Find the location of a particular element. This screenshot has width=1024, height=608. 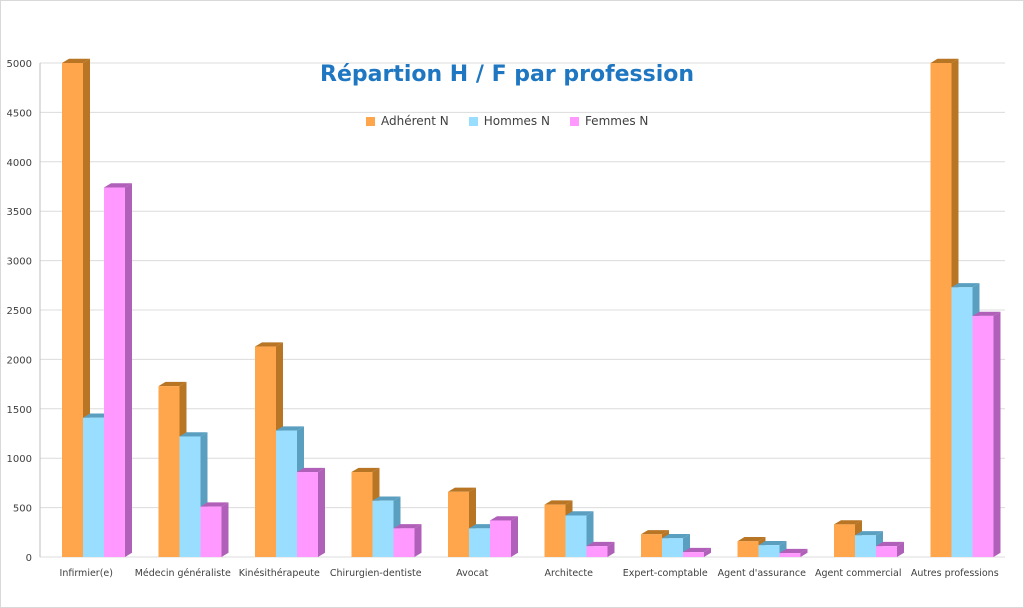

y-tick-label: 4000 is located at coordinates (19, 163).